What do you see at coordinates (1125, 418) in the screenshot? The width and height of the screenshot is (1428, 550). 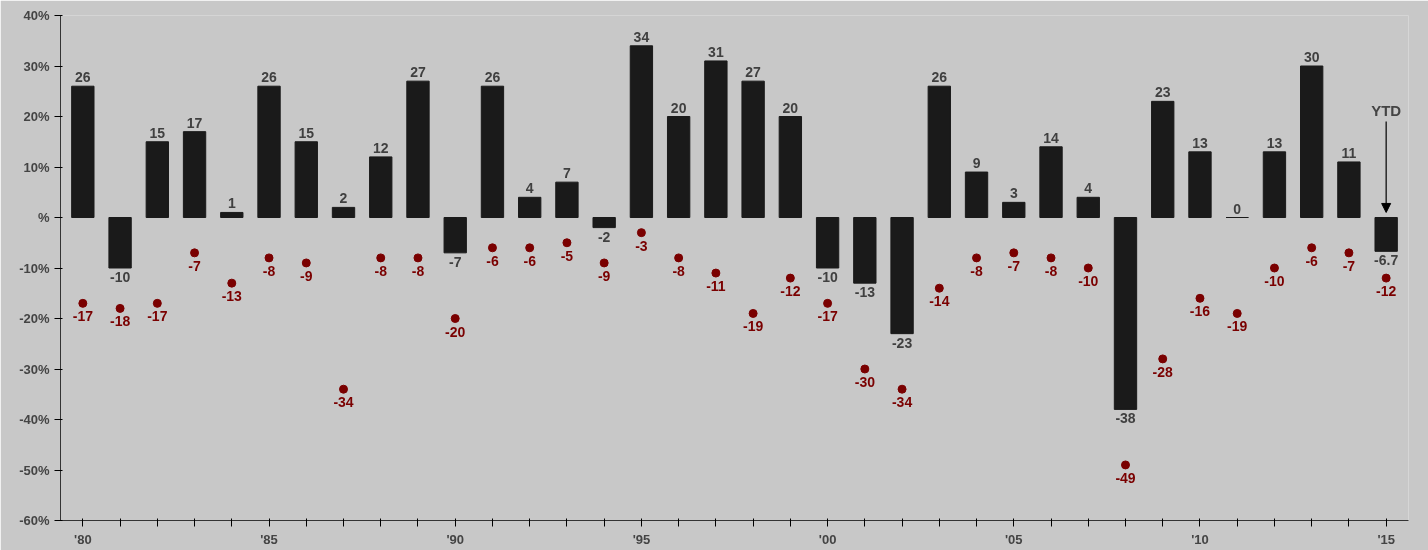 I see `data-label: -38` at bounding box center [1125, 418].